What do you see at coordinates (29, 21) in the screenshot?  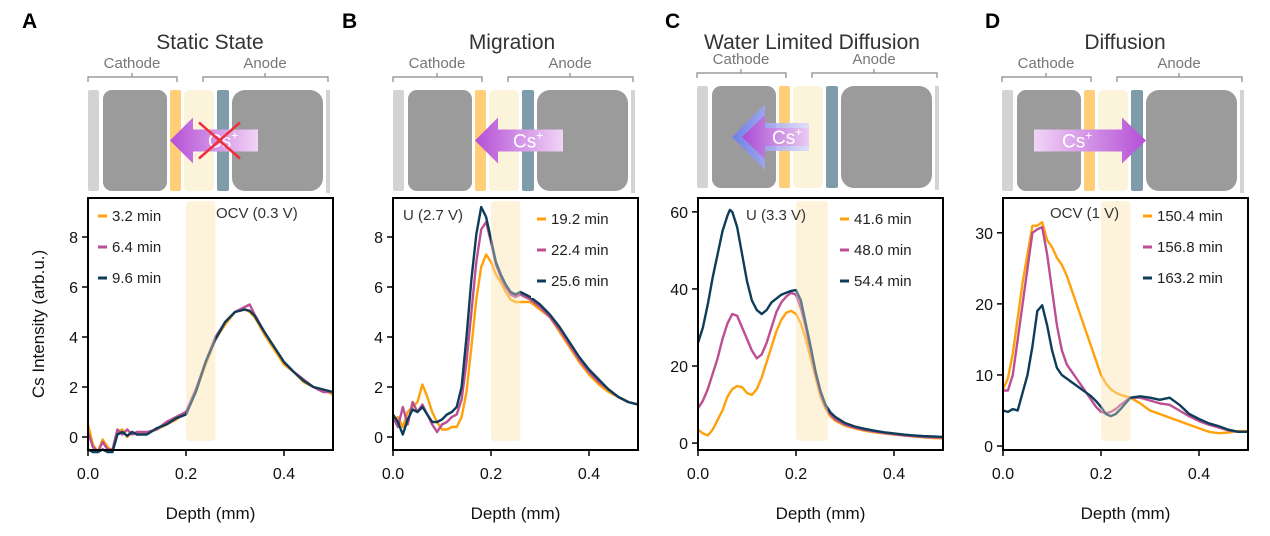 I see `panel-letter: A` at bounding box center [29, 21].